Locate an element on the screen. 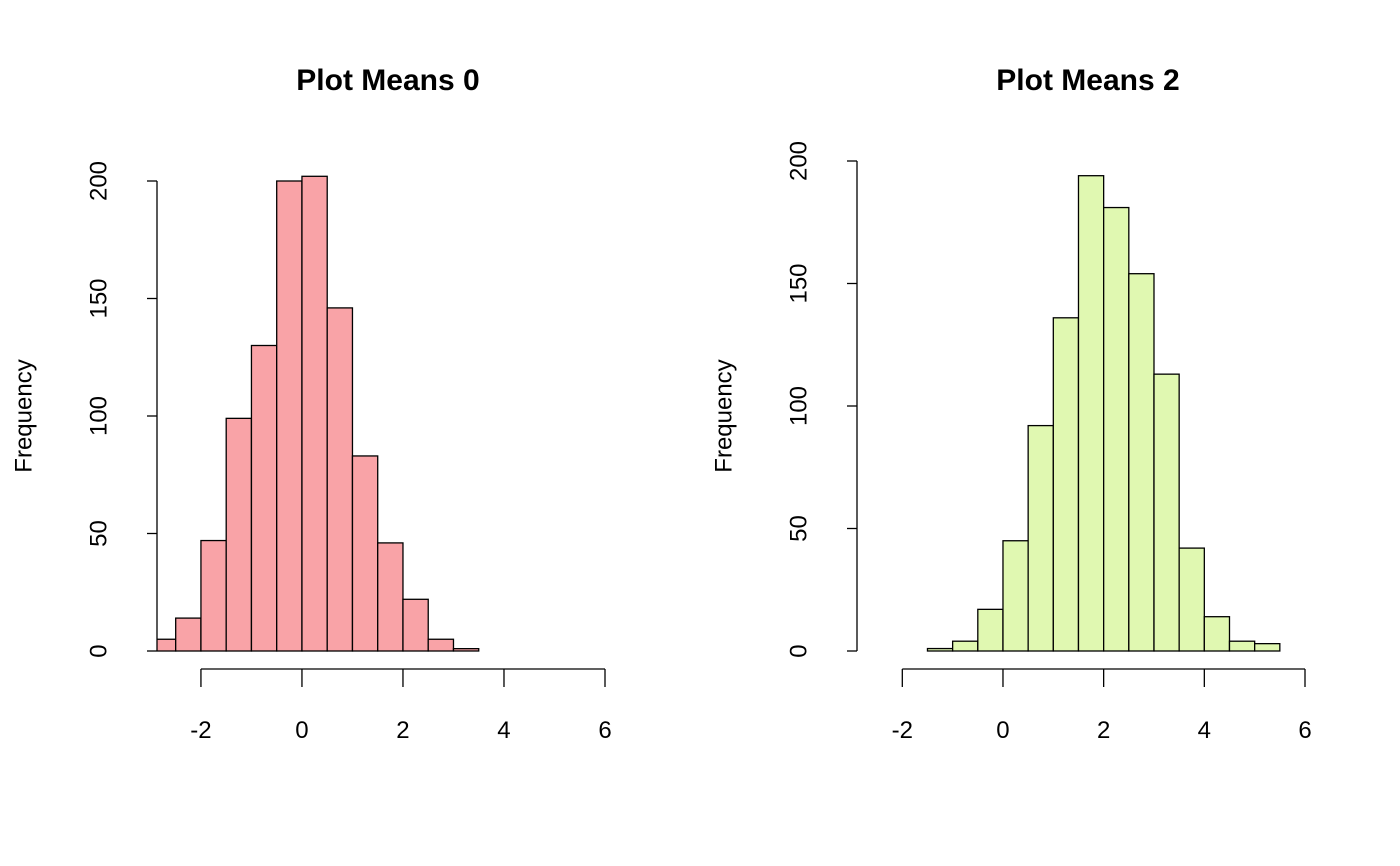  chart-title: Plot Means 0 is located at coordinates (387, 80).